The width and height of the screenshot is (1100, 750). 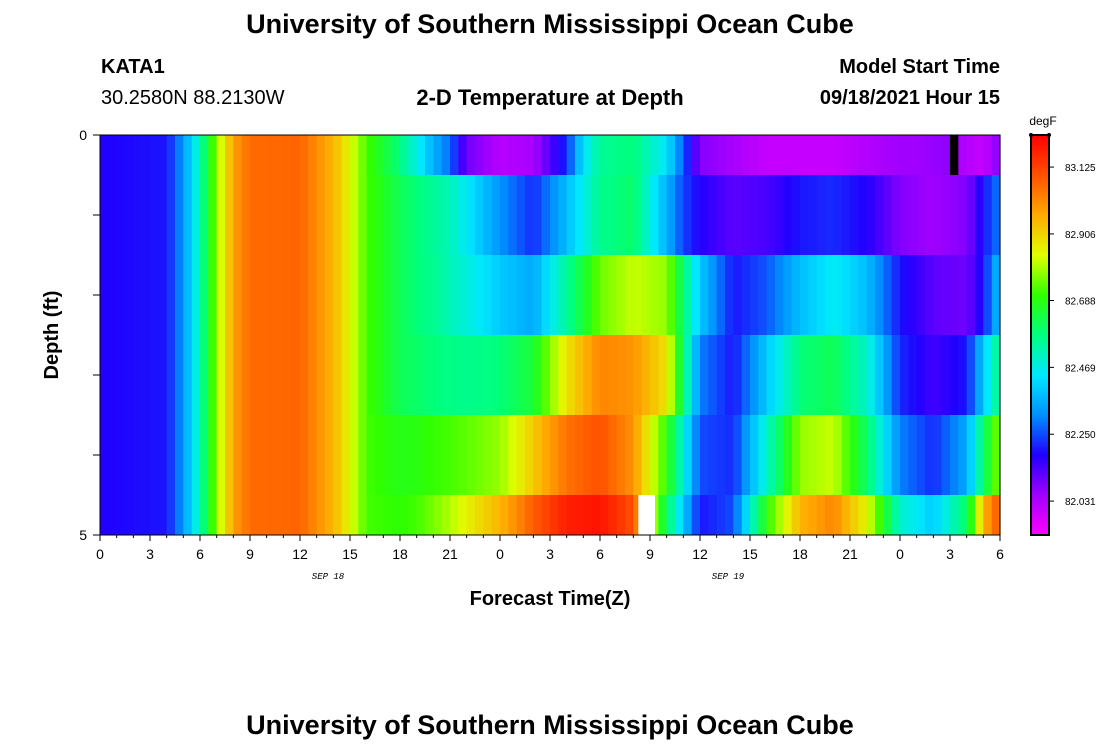 What do you see at coordinates (500, 554) in the screenshot?
I see `x-tick-label: 0` at bounding box center [500, 554].